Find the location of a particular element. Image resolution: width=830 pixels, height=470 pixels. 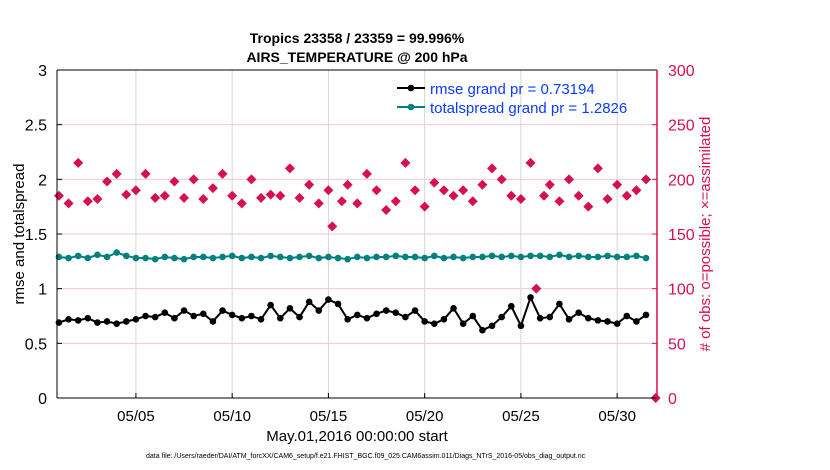

y-left-tick-label: 2.5 is located at coordinates (36, 126).